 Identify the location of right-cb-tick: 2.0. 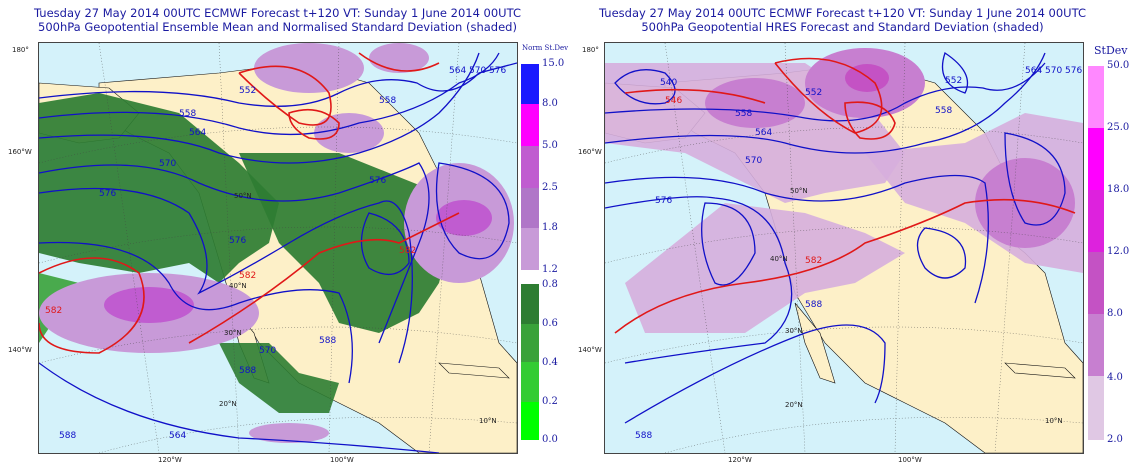
(1115, 439).